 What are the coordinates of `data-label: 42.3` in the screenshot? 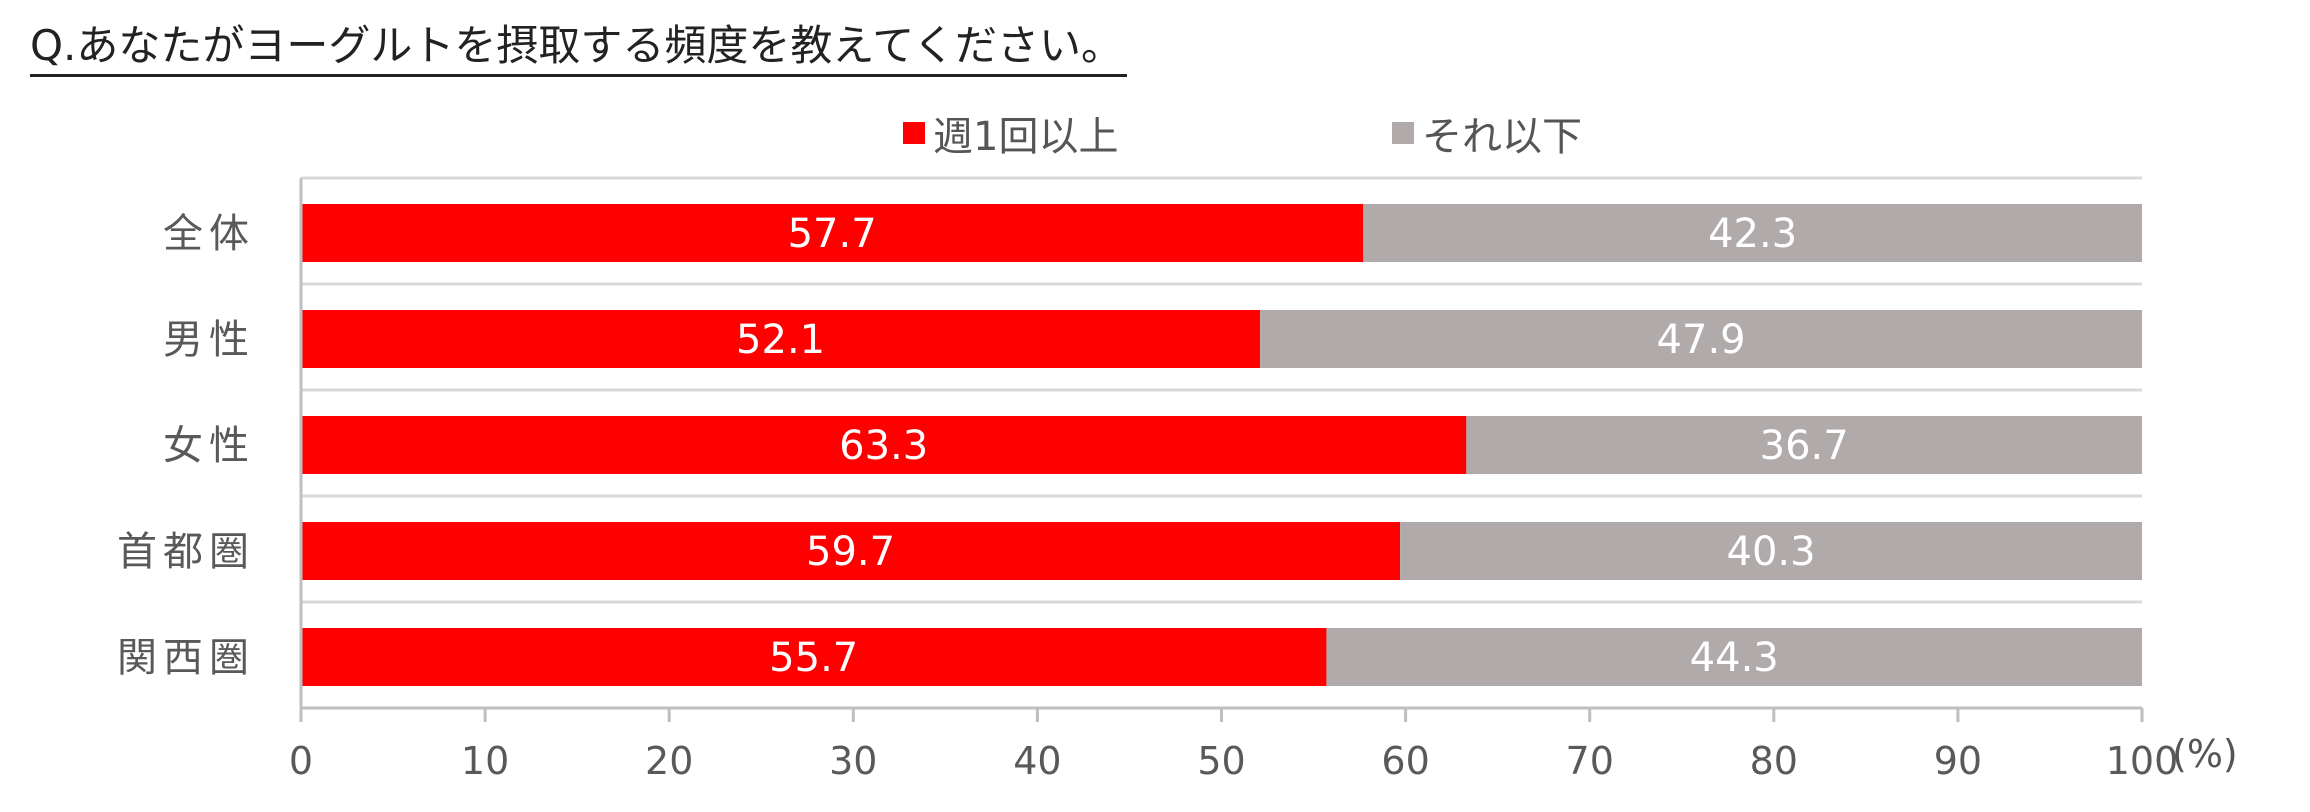 It's located at (1752, 234).